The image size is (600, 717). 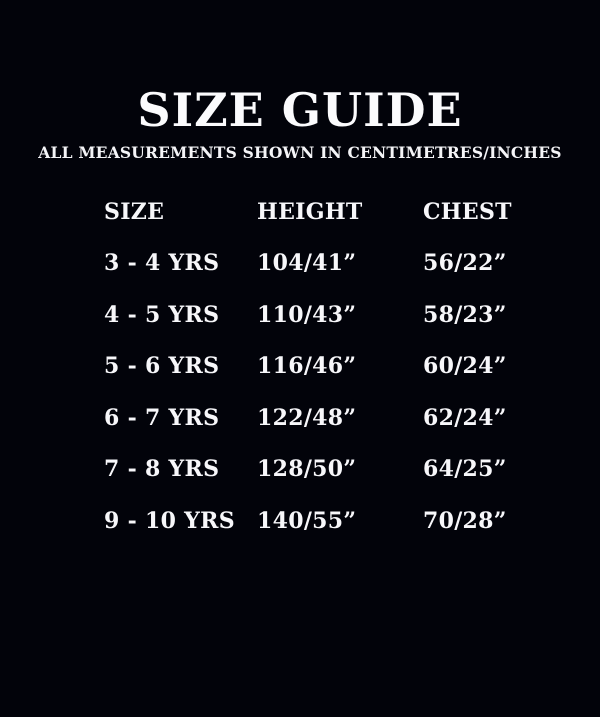 I want to click on cell-size: 7 - 8 YRS, so click(x=162, y=469).